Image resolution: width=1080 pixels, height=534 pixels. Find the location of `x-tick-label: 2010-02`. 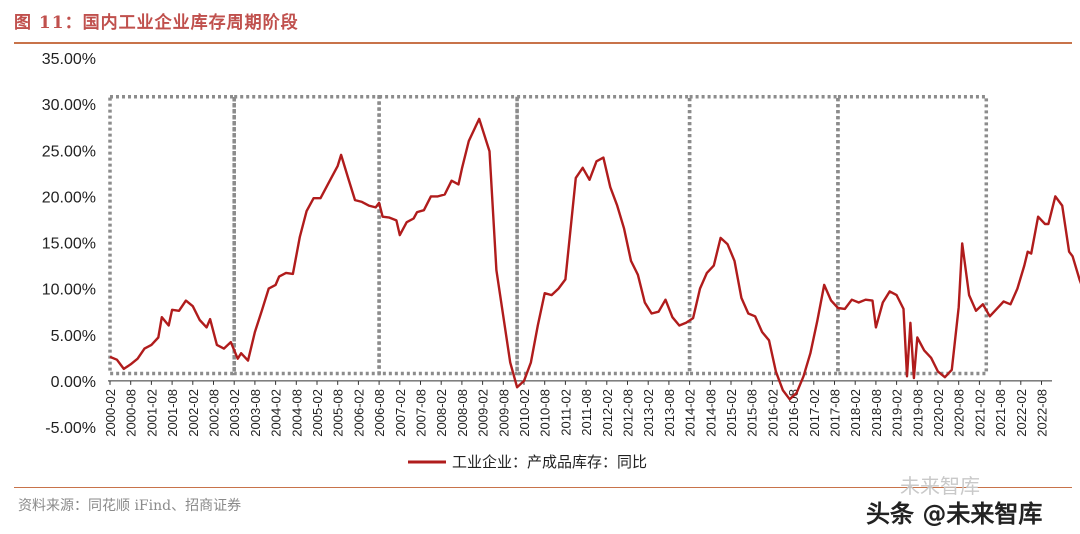

x-tick-label: 2010-02 is located at coordinates (524, 413).